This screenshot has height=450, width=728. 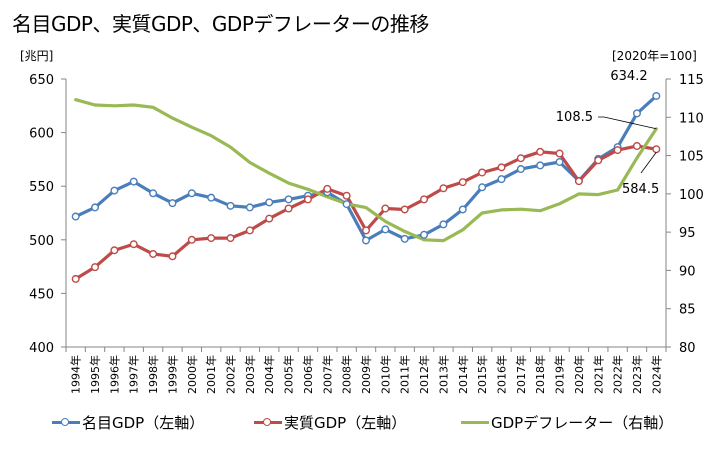 What do you see at coordinates (345, 423) in the screenshot?
I see `legend-label-real-gdp: 実質GDP（左軸）` at bounding box center [345, 423].